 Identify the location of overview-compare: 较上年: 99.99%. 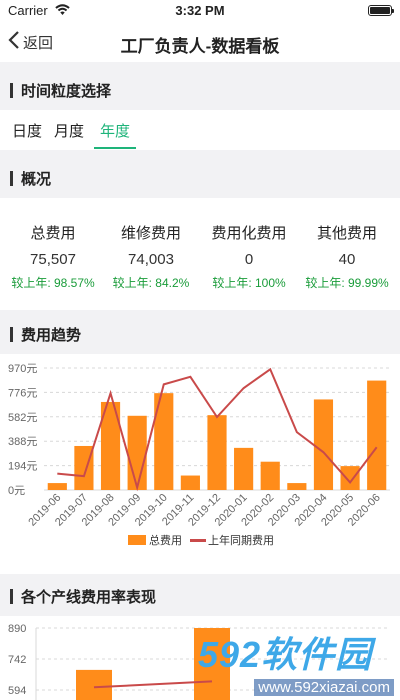
(347, 283).